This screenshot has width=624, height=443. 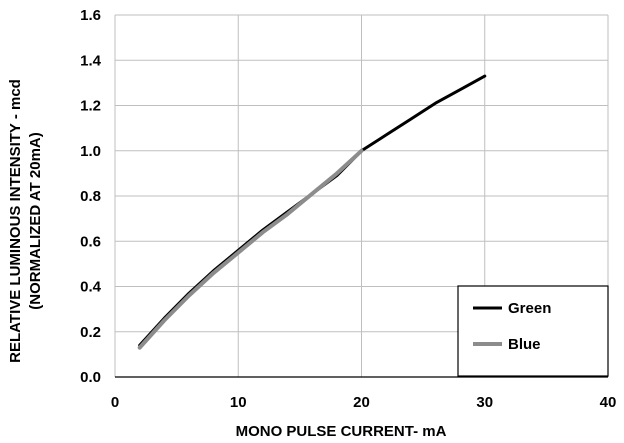 I want to click on x-tick-label: 10, so click(x=238, y=402).